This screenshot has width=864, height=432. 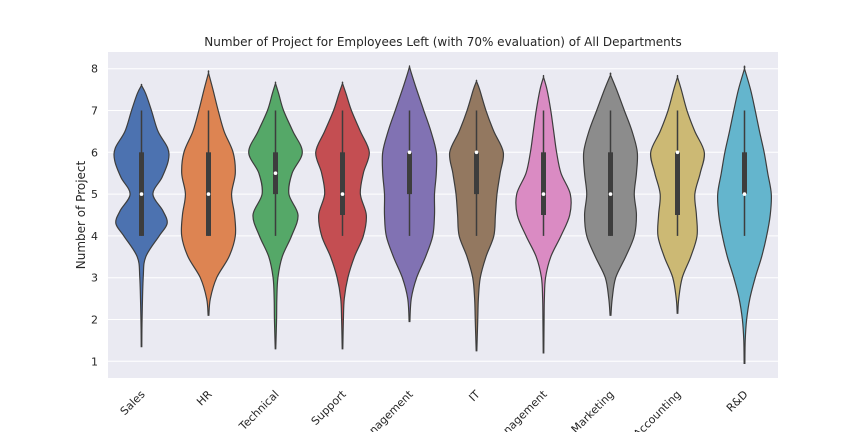 I want to click on y-tick-label: 6, so click(x=94, y=152).